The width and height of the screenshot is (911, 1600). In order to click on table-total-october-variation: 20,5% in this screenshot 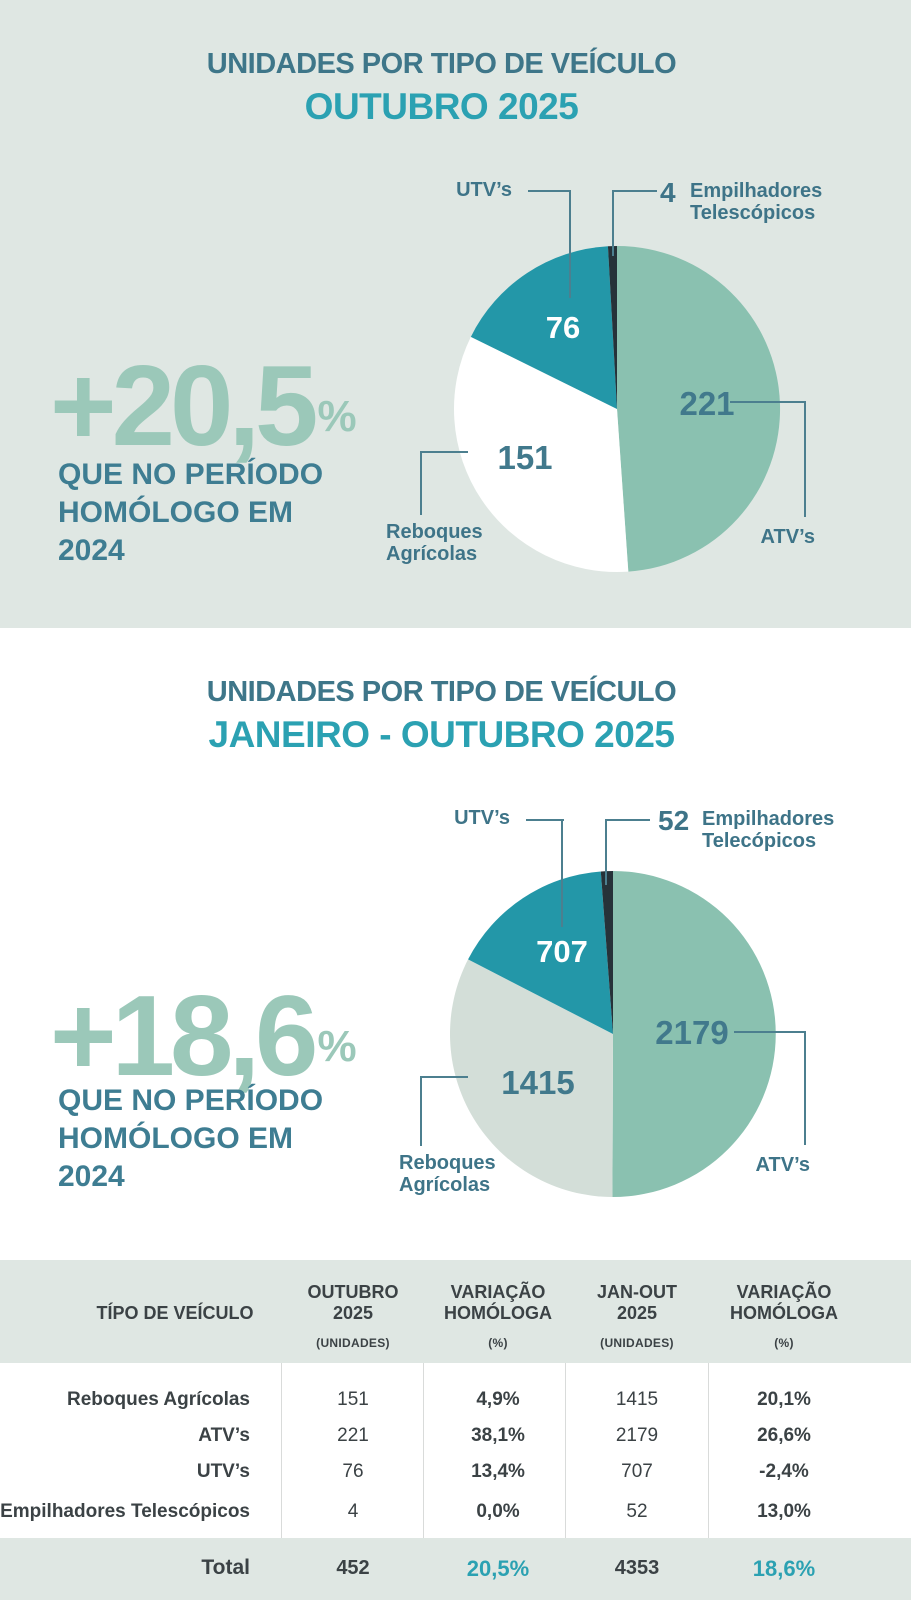, I will do `click(498, 1568)`.